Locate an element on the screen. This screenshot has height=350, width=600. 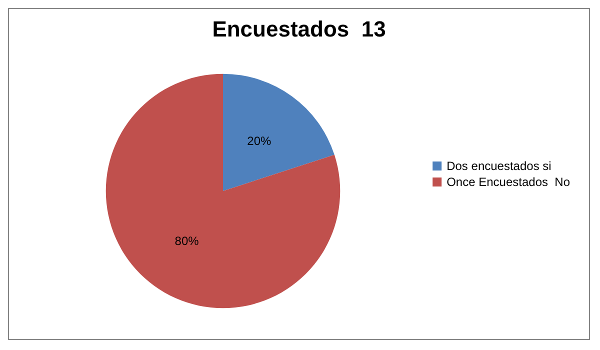
chart-title: Encuestados 13 is located at coordinates (299, 29).